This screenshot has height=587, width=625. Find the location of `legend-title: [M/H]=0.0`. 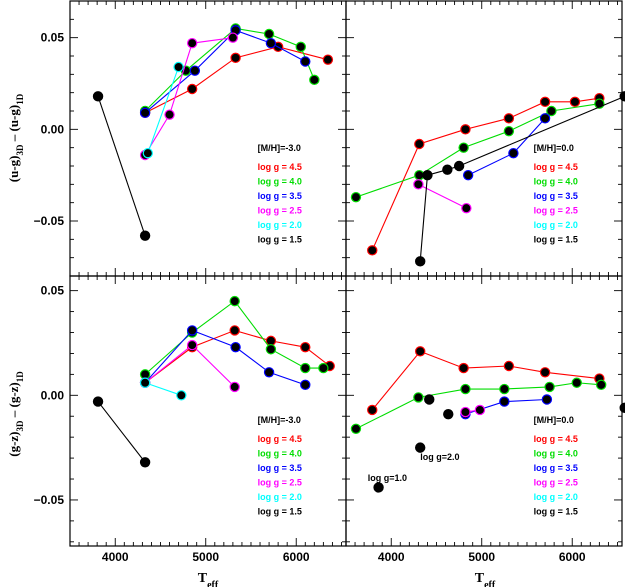

legend-title: [M/H]=0.0 is located at coordinates (554, 420).